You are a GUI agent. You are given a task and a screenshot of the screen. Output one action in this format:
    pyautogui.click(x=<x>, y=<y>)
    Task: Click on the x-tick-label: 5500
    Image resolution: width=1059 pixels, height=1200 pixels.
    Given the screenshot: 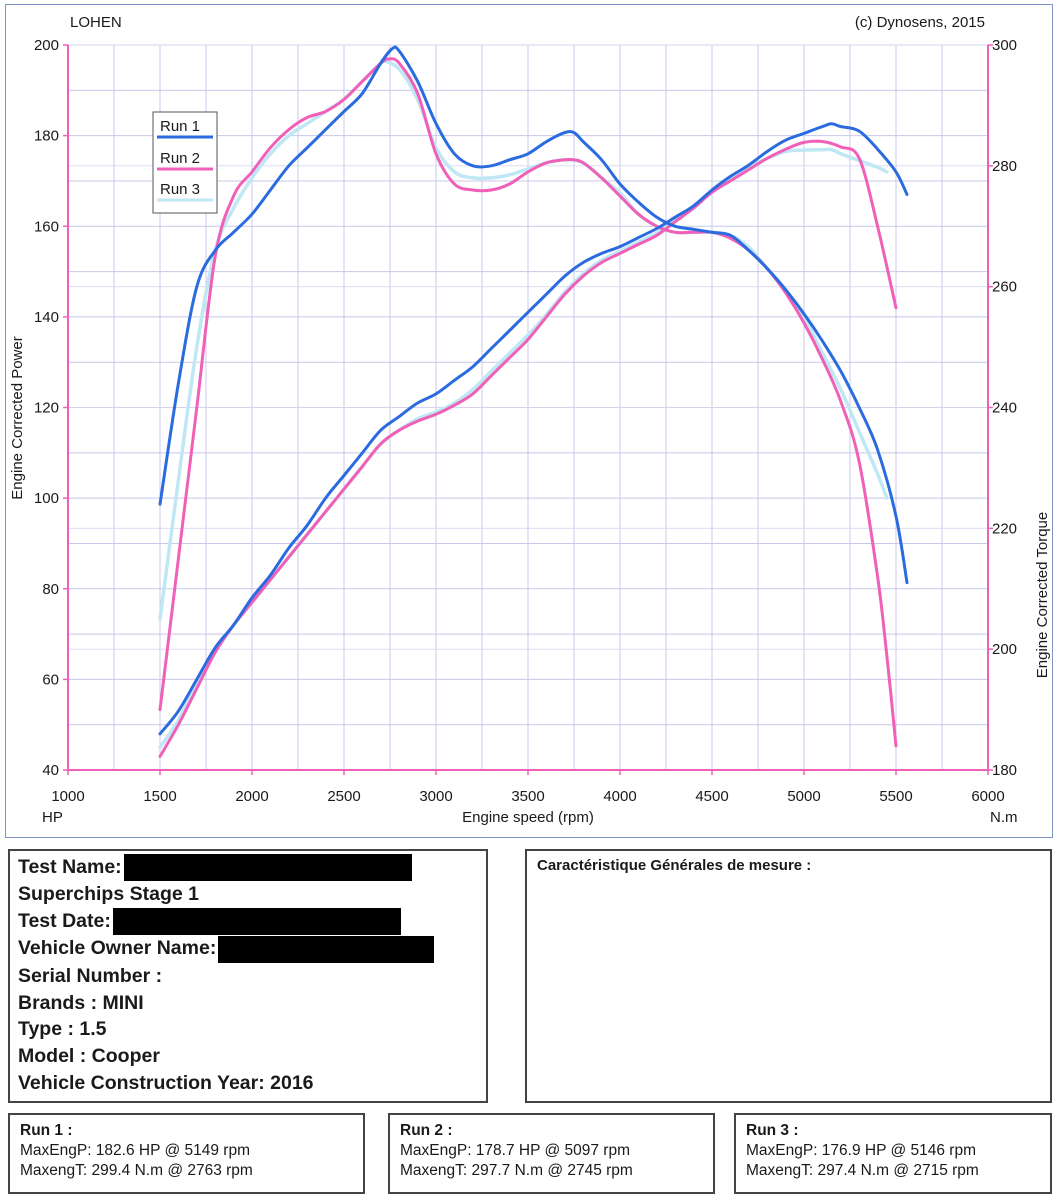 What is the action you would take?
    pyautogui.click(x=895, y=796)
    